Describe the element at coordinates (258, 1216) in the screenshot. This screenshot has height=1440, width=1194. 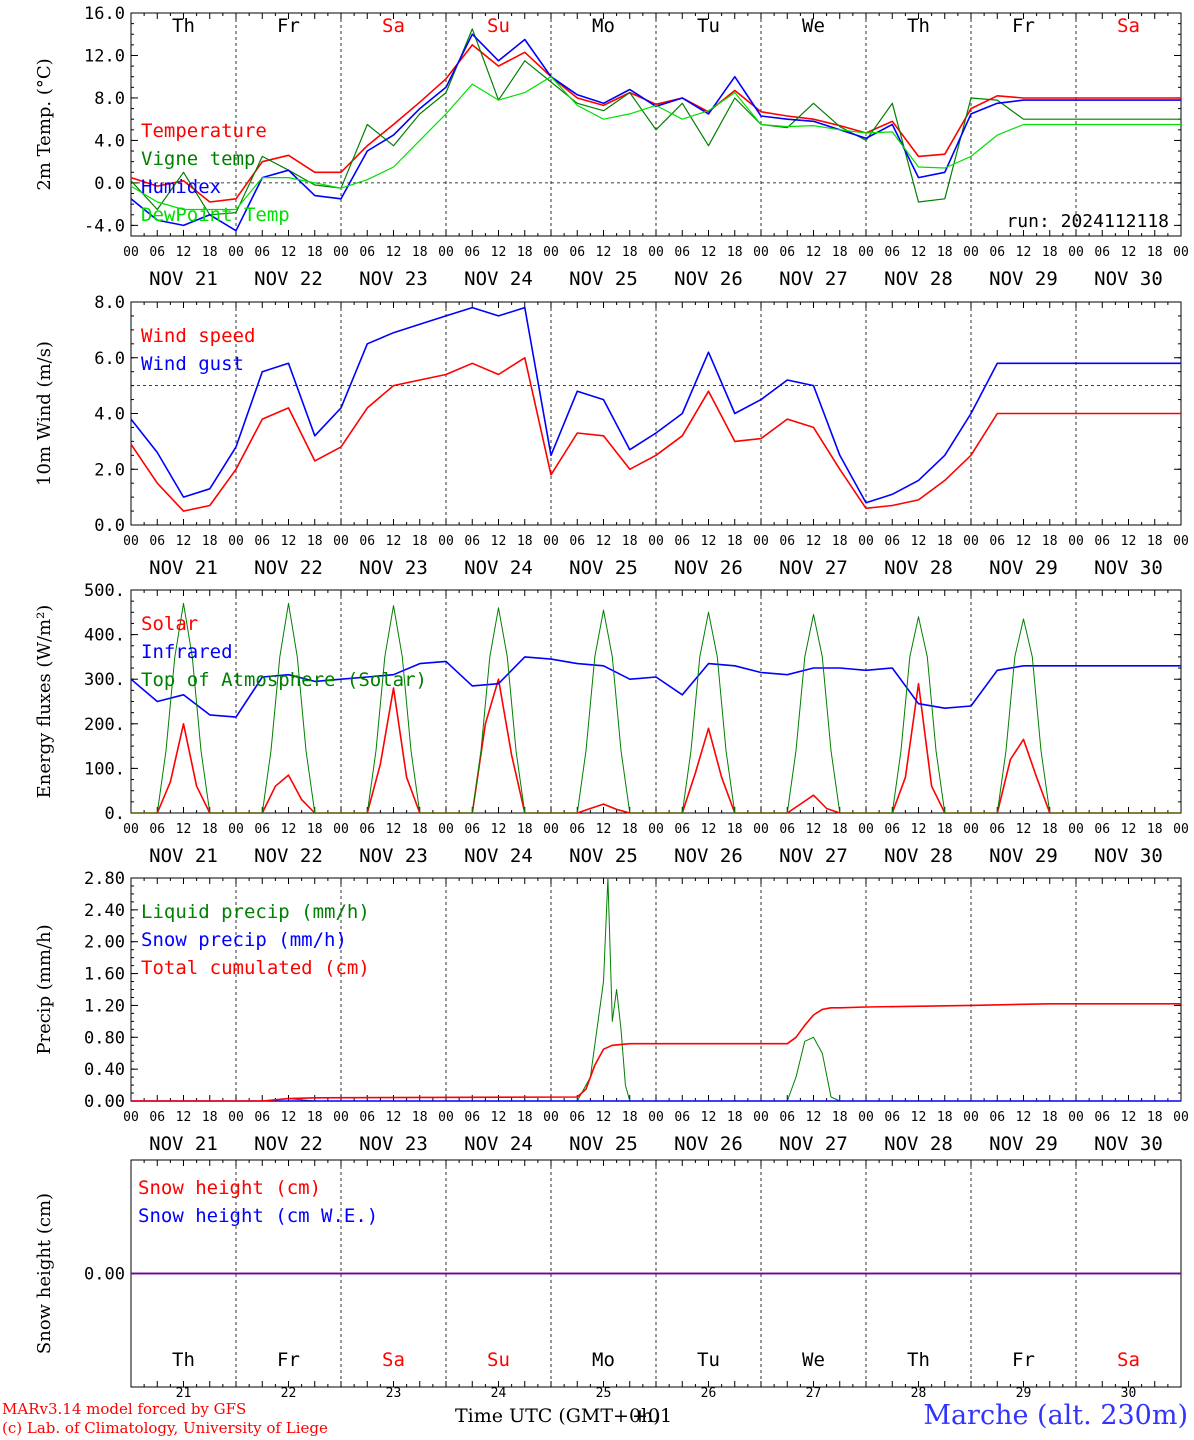
I see `legend-entry: Snow height (cm W.E.)` at that location.